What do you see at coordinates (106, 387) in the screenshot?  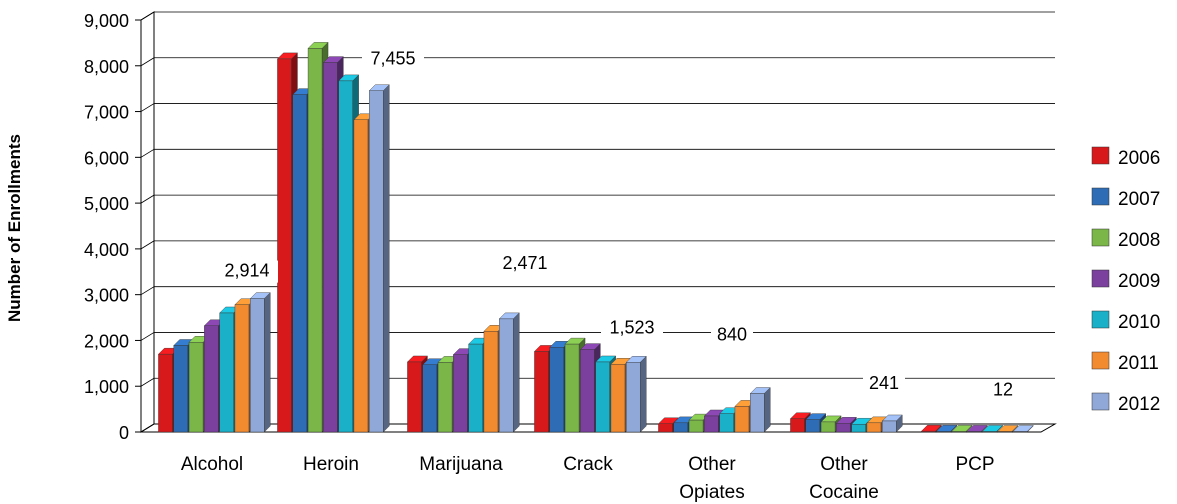 I see `y-tick-label: 1,000` at bounding box center [106, 387].